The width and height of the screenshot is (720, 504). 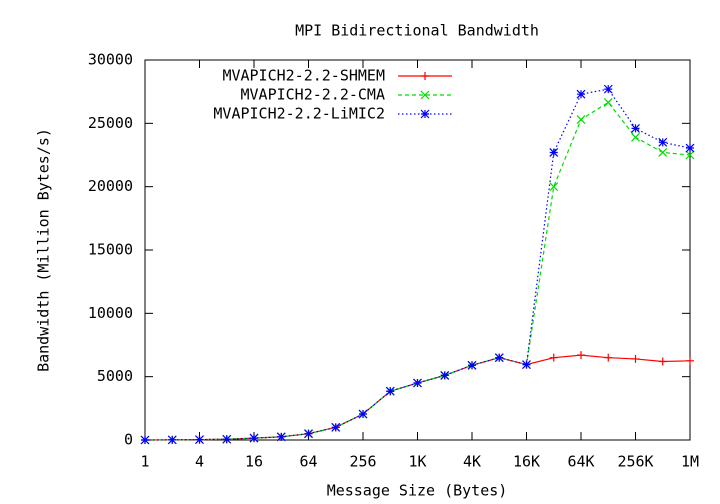 I want to click on x-tick-label: 16K, so click(x=526, y=462).